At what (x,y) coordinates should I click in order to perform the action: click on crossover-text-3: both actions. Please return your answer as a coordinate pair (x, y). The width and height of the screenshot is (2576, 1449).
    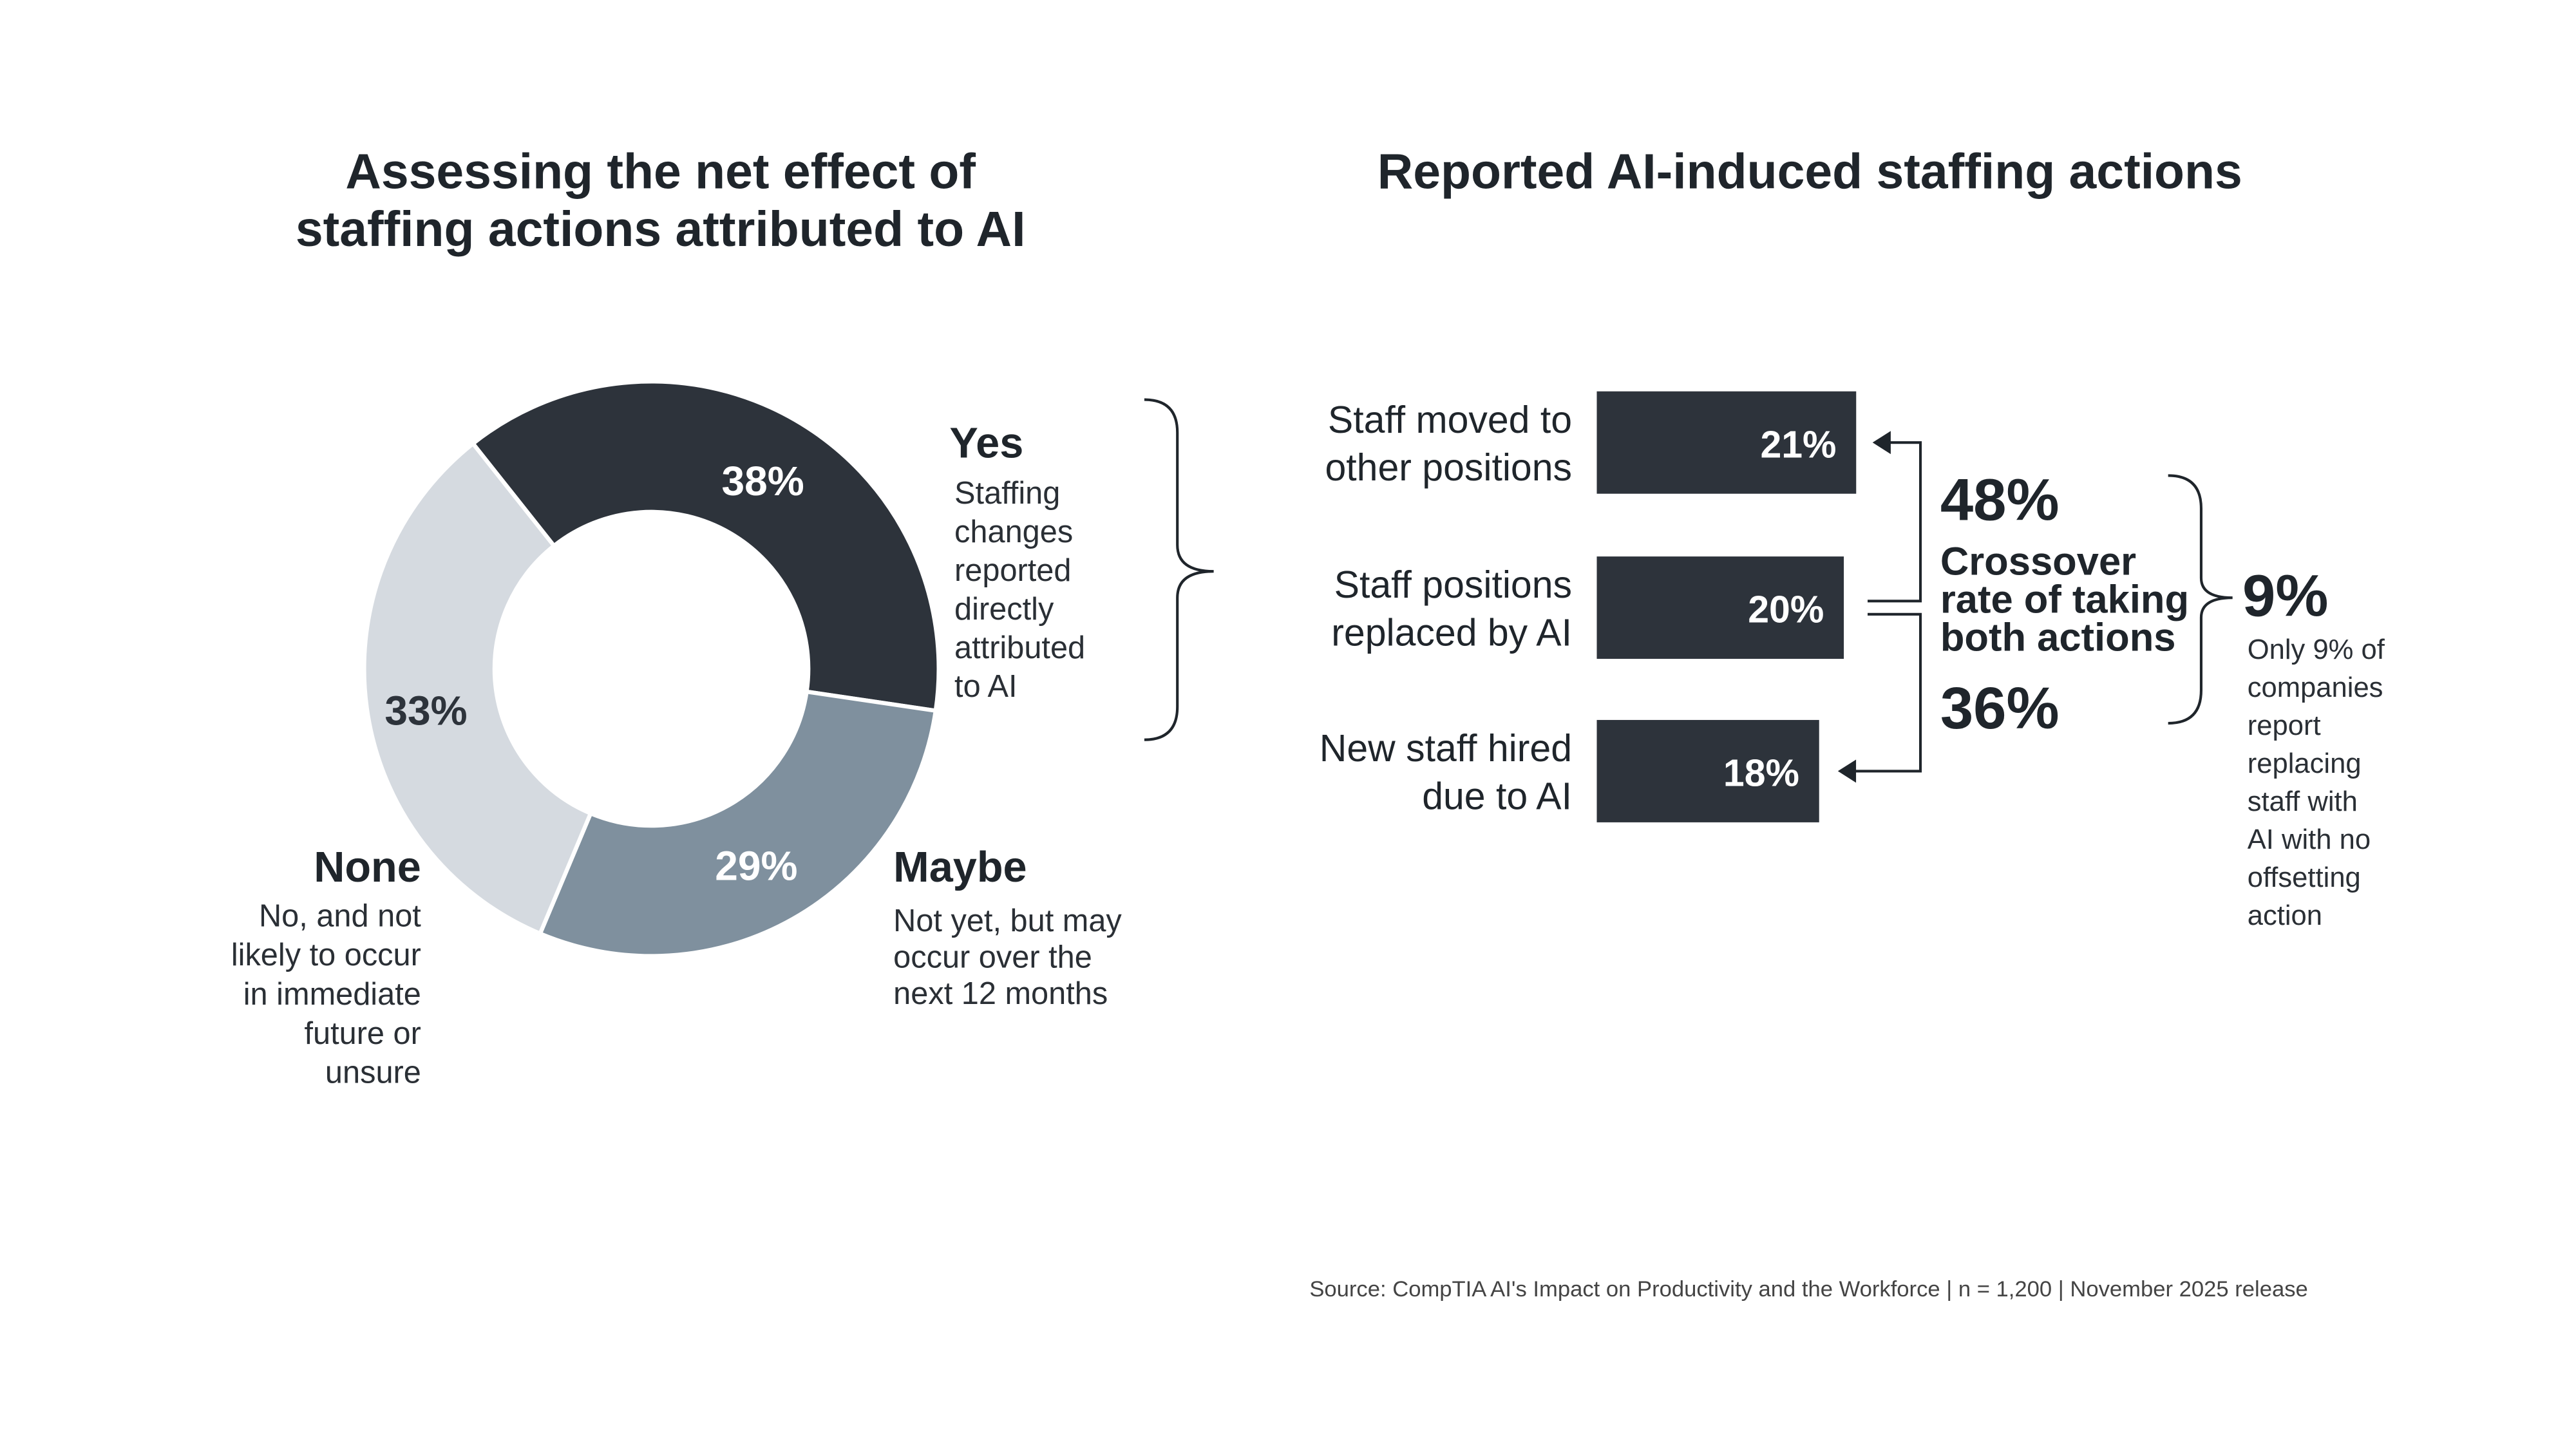
    Looking at the image, I should click on (2058, 637).